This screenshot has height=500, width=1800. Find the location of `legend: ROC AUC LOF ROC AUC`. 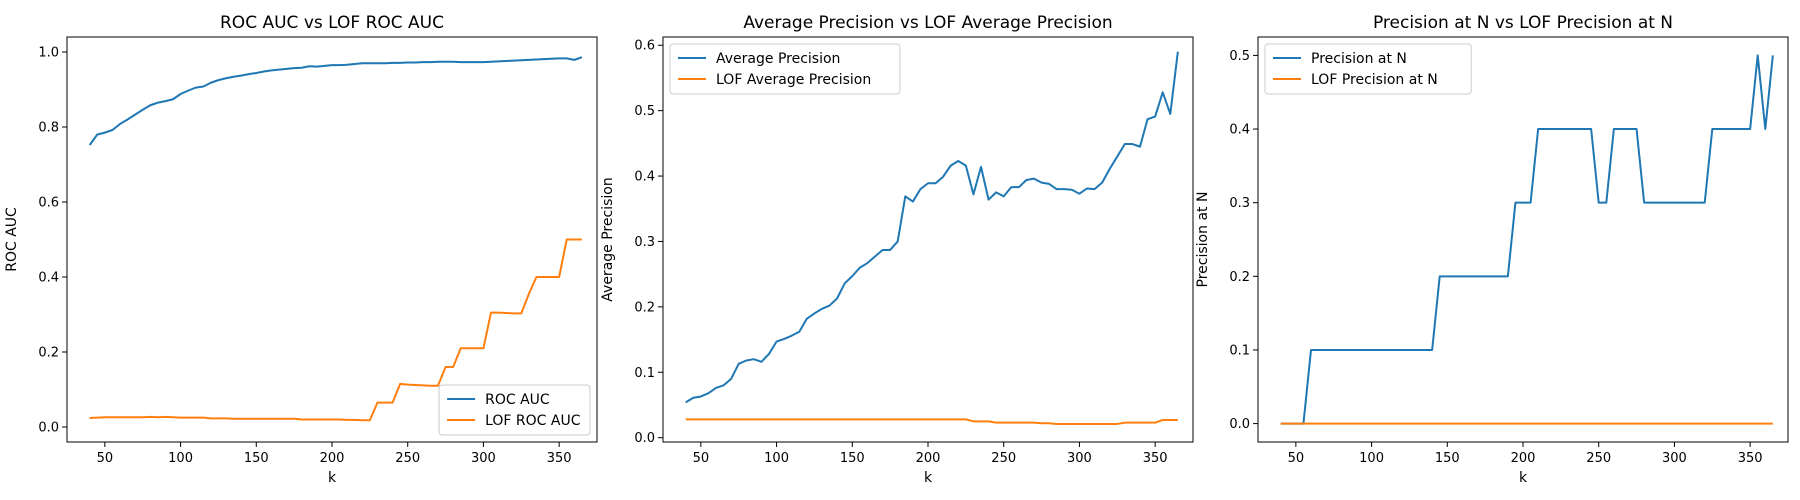

legend: ROC AUC LOF ROC AUC is located at coordinates (514, 410).